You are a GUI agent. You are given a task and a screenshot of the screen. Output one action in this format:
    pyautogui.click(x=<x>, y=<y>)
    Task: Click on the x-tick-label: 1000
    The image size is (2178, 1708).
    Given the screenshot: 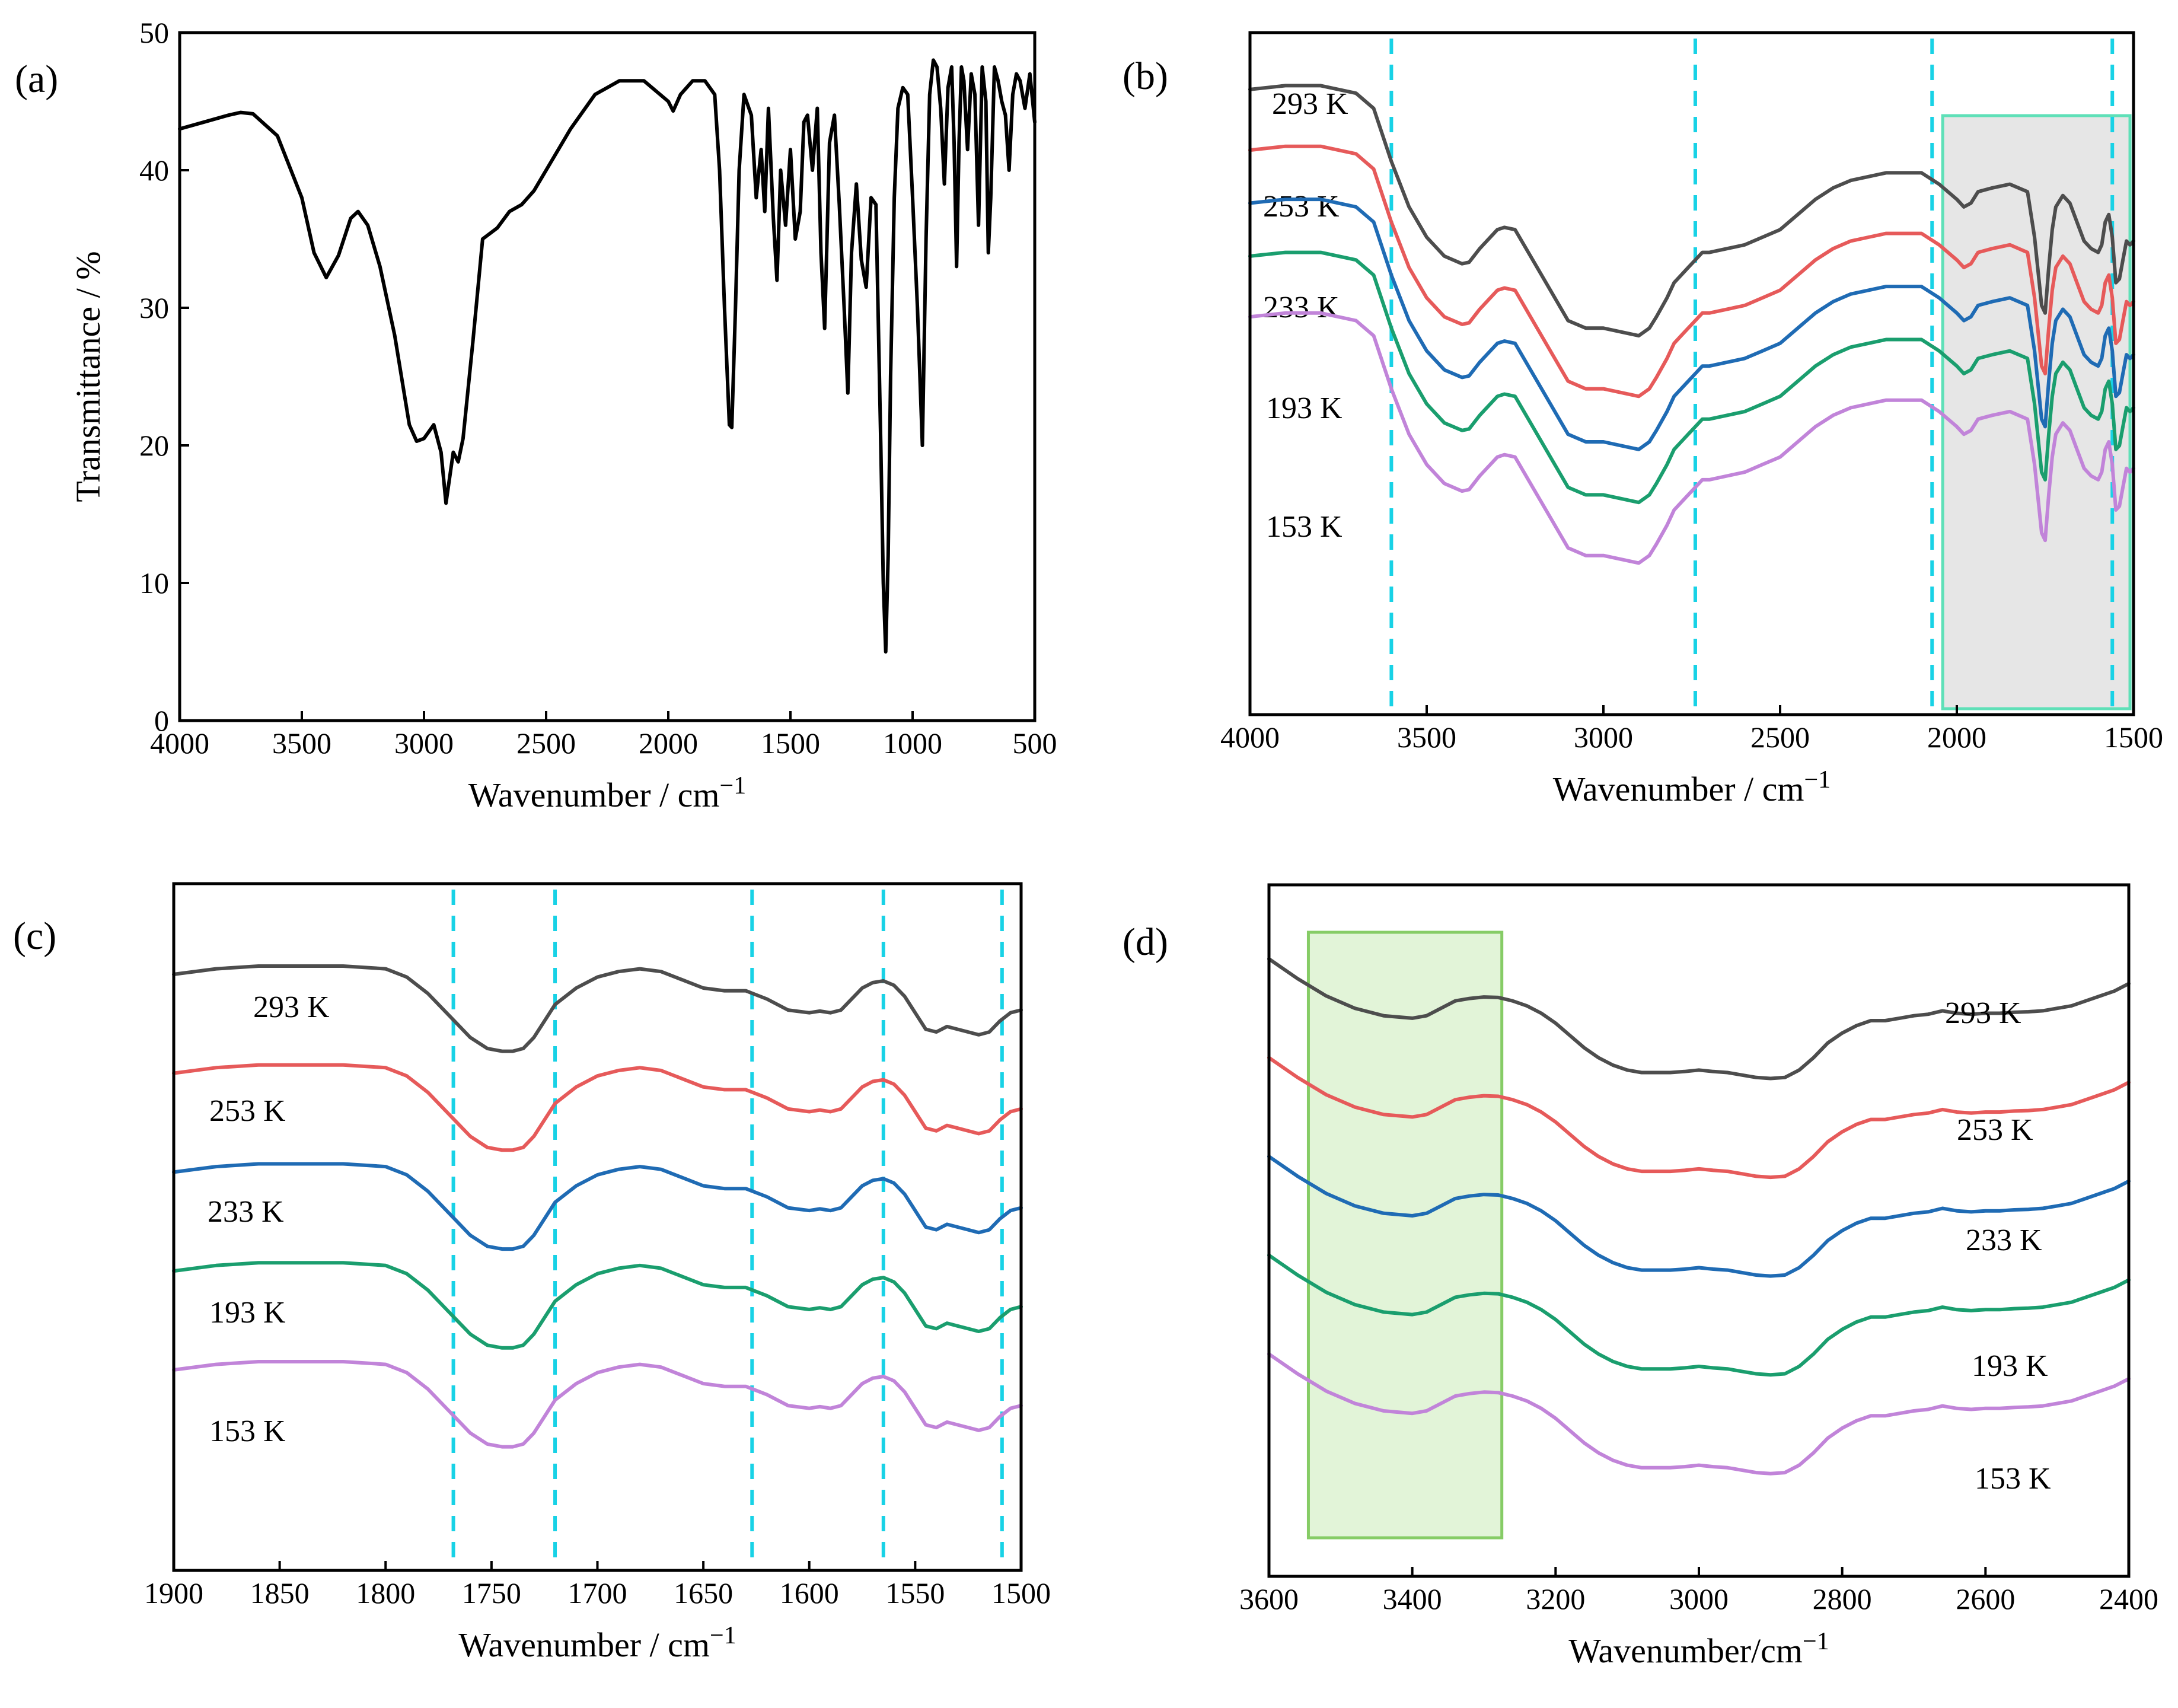 What is the action you would take?
    pyautogui.click(x=912, y=743)
    